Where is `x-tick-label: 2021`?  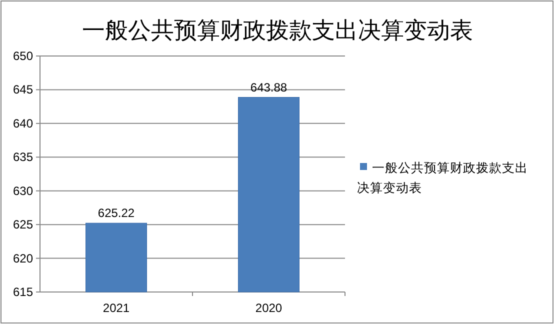
x-tick-label: 2021 is located at coordinates (116, 308).